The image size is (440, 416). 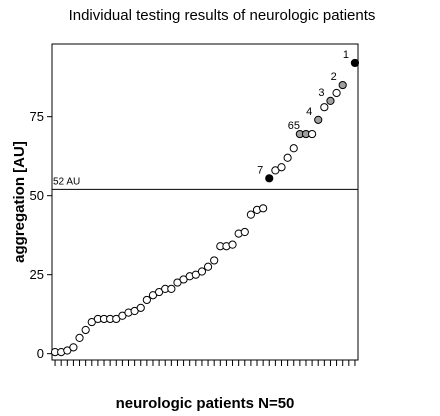 I want to click on x-axis, so click(x=205, y=363).